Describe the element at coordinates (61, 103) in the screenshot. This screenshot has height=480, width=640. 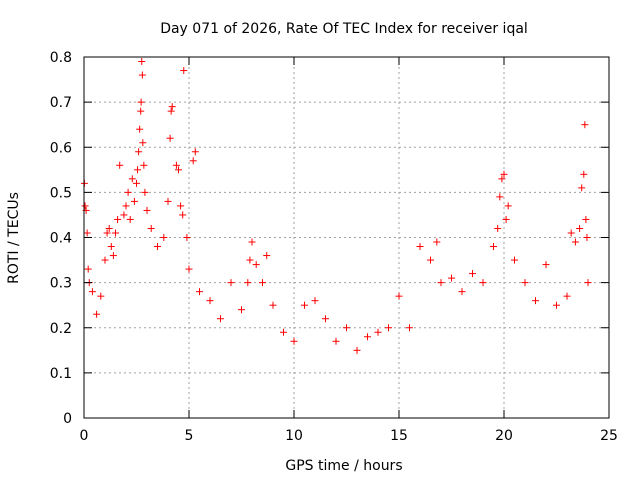
I see `y-tick-label: 0.7` at that location.